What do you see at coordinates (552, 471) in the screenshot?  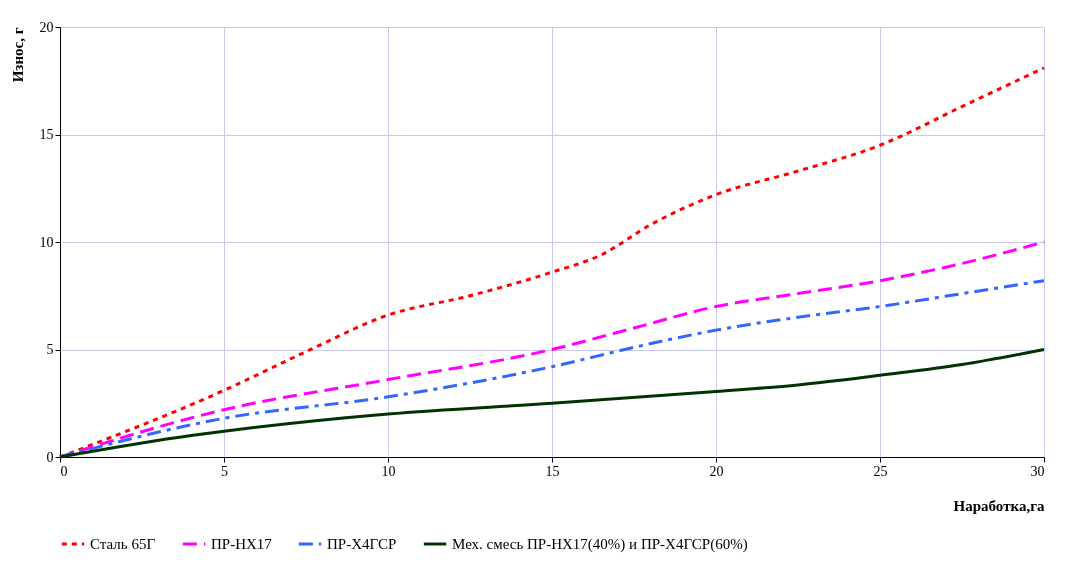 I see `x-tick-label: 15` at bounding box center [552, 471].